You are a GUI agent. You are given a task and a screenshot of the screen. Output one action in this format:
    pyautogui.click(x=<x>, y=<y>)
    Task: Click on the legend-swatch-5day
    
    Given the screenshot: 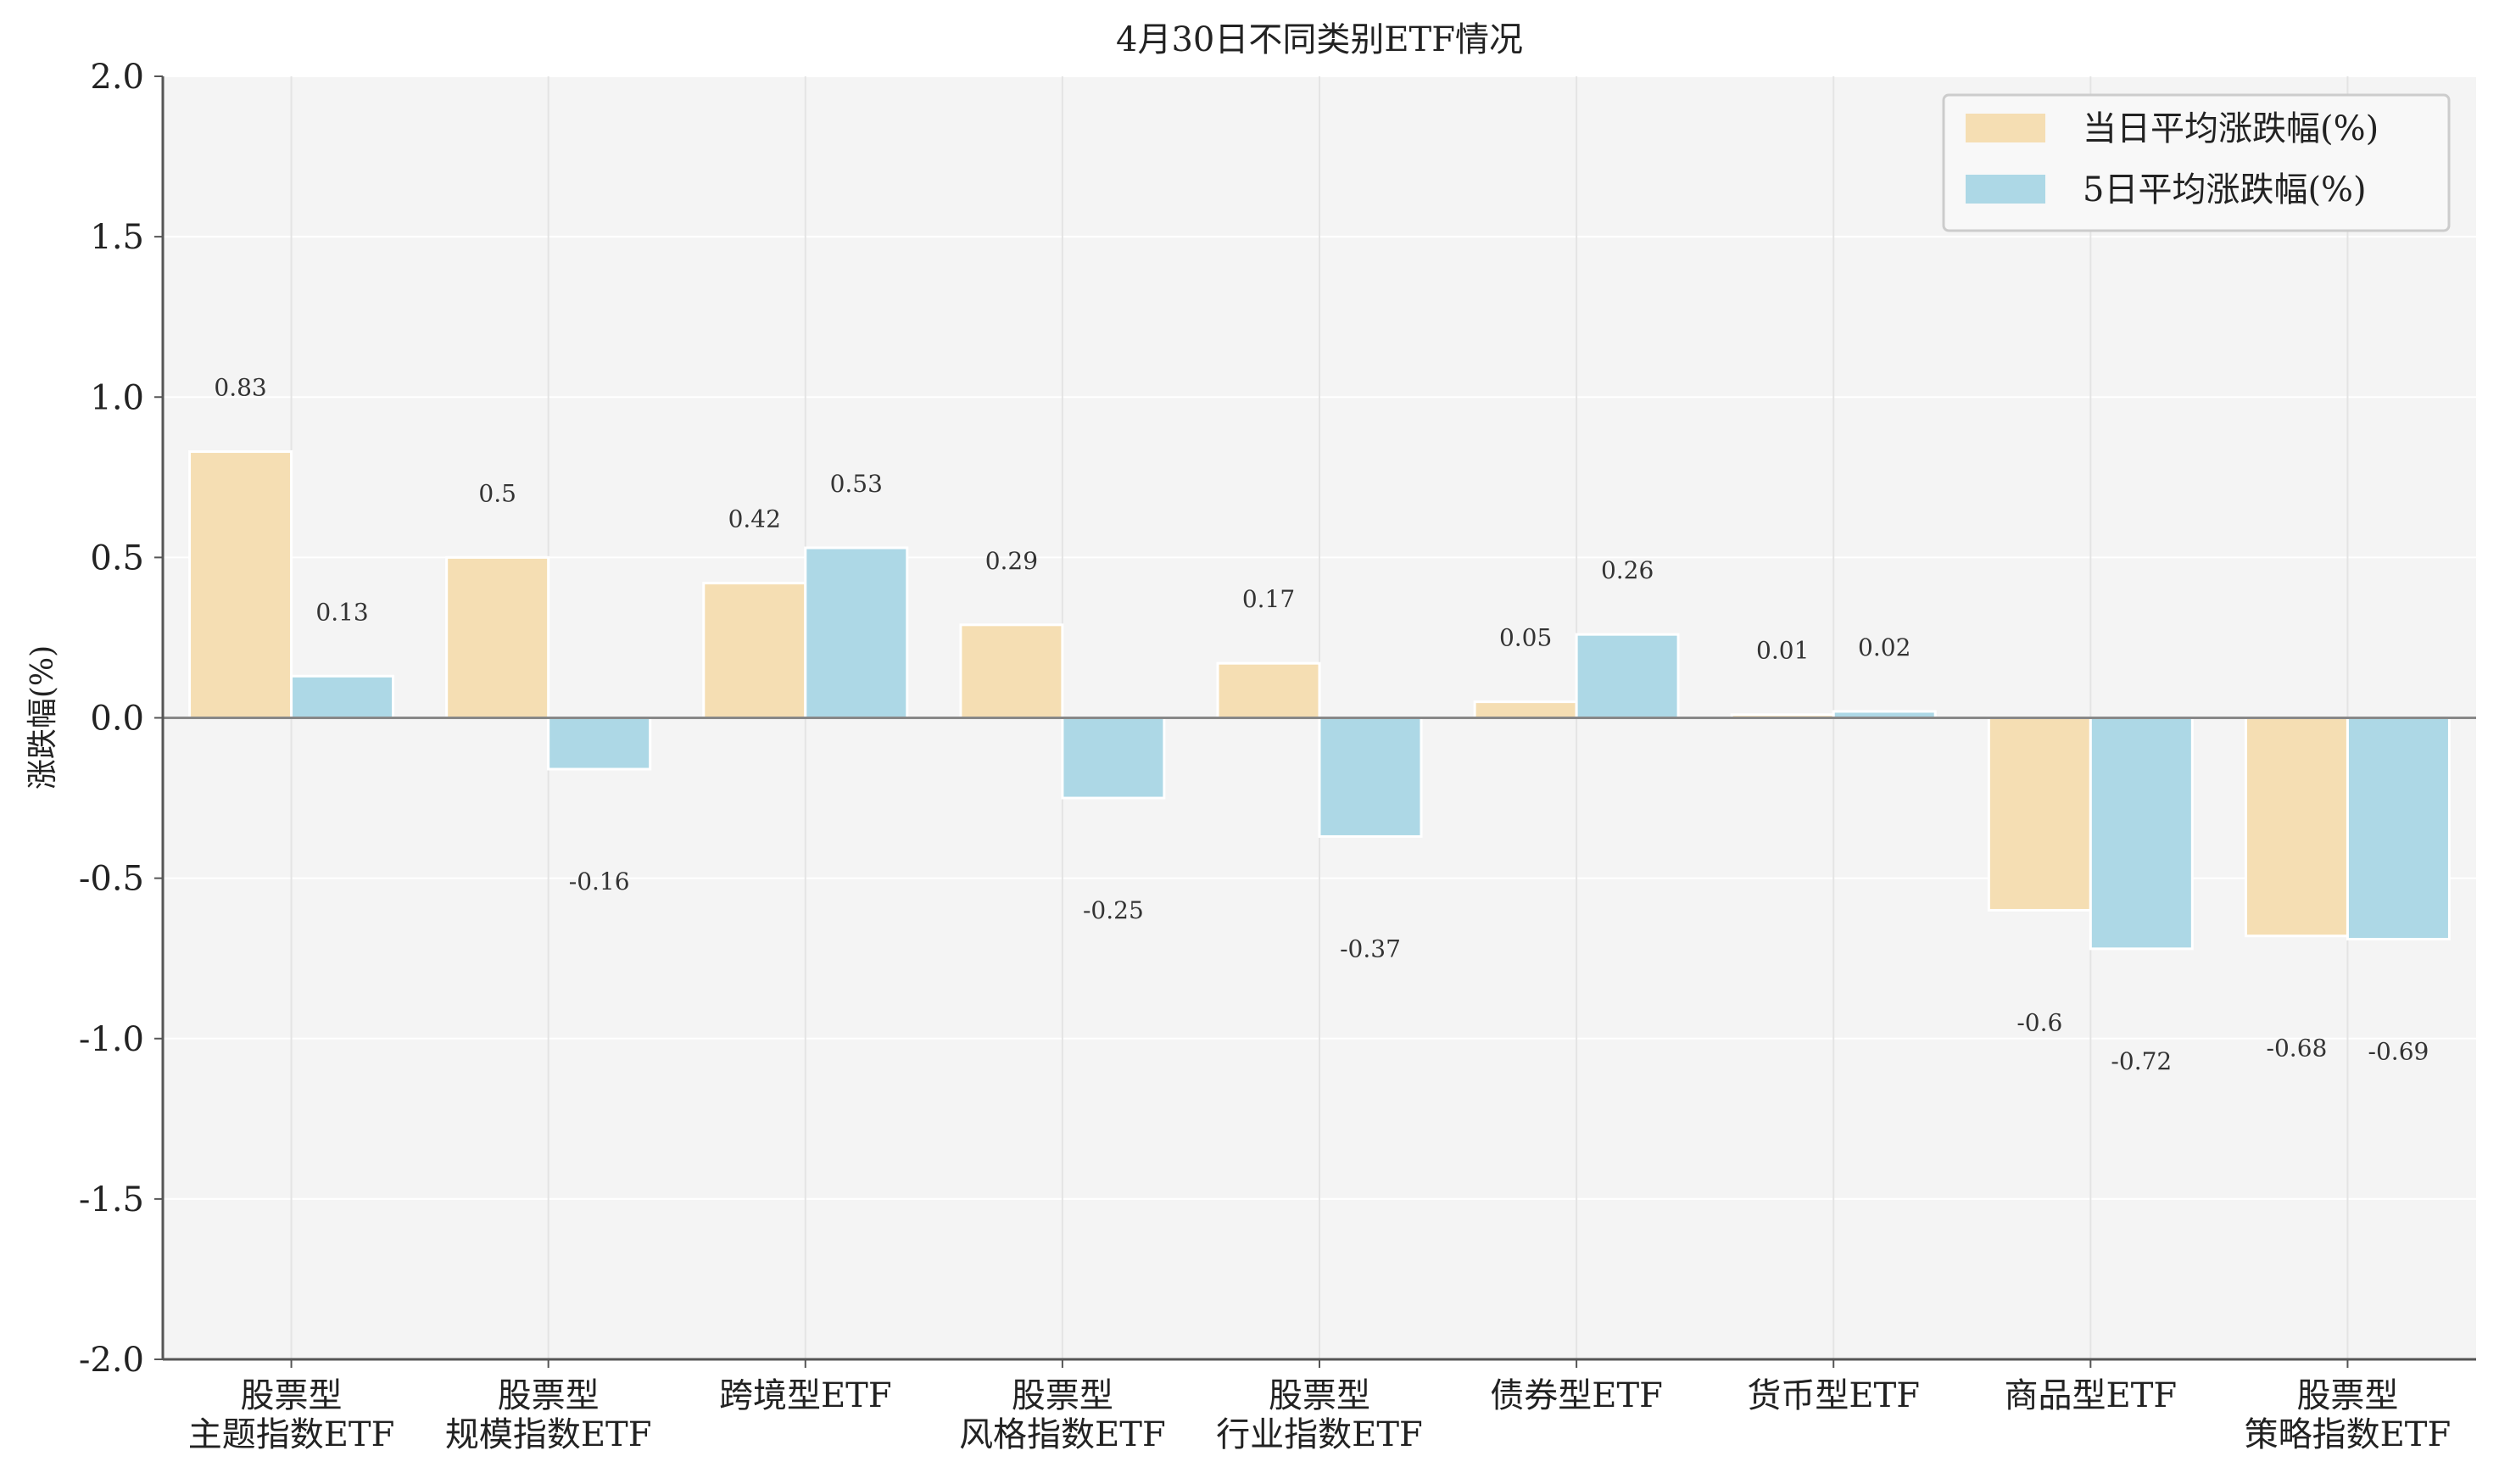 What is the action you would take?
    pyautogui.click(x=2005, y=189)
    